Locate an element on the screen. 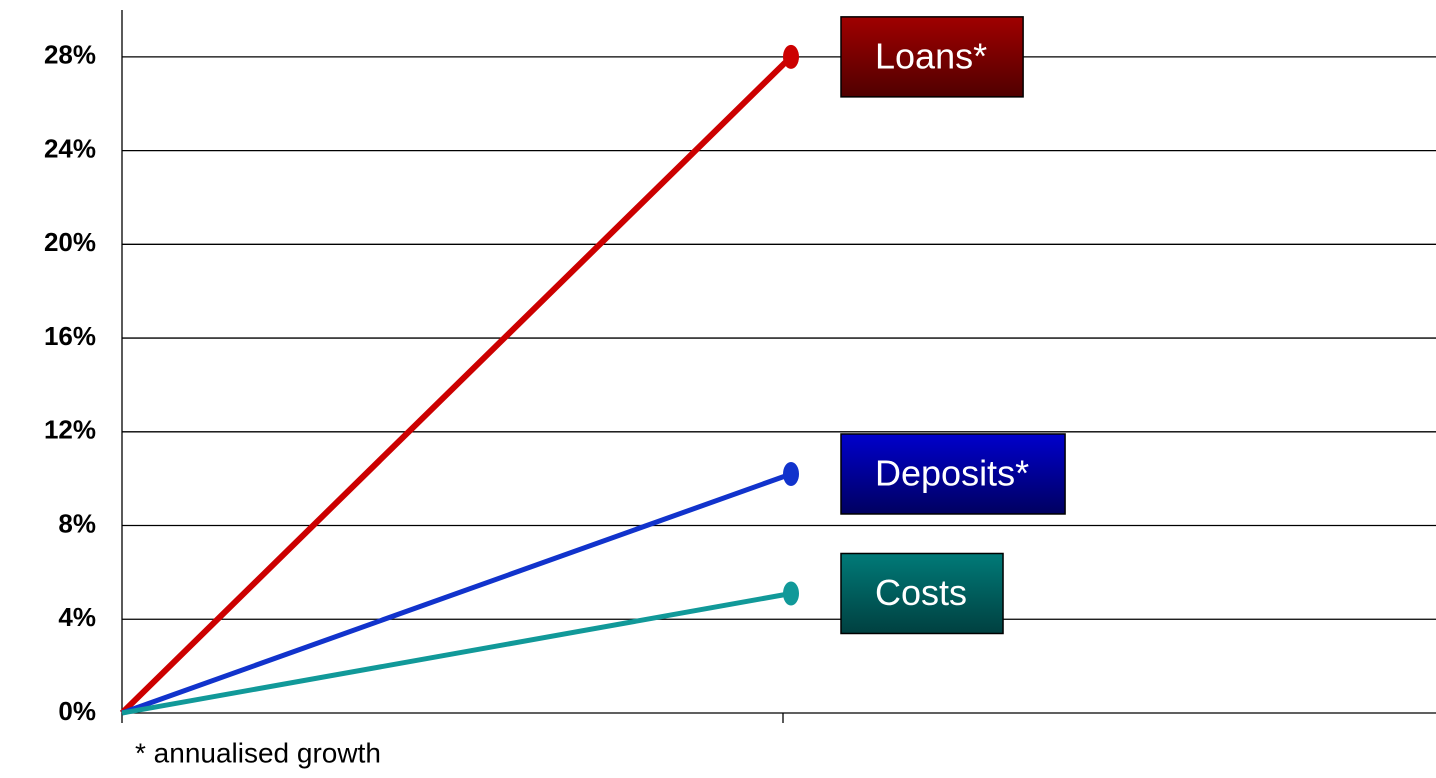 This screenshot has width=1436, height=778. y-tick-label: 28% is located at coordinates (70, 55).